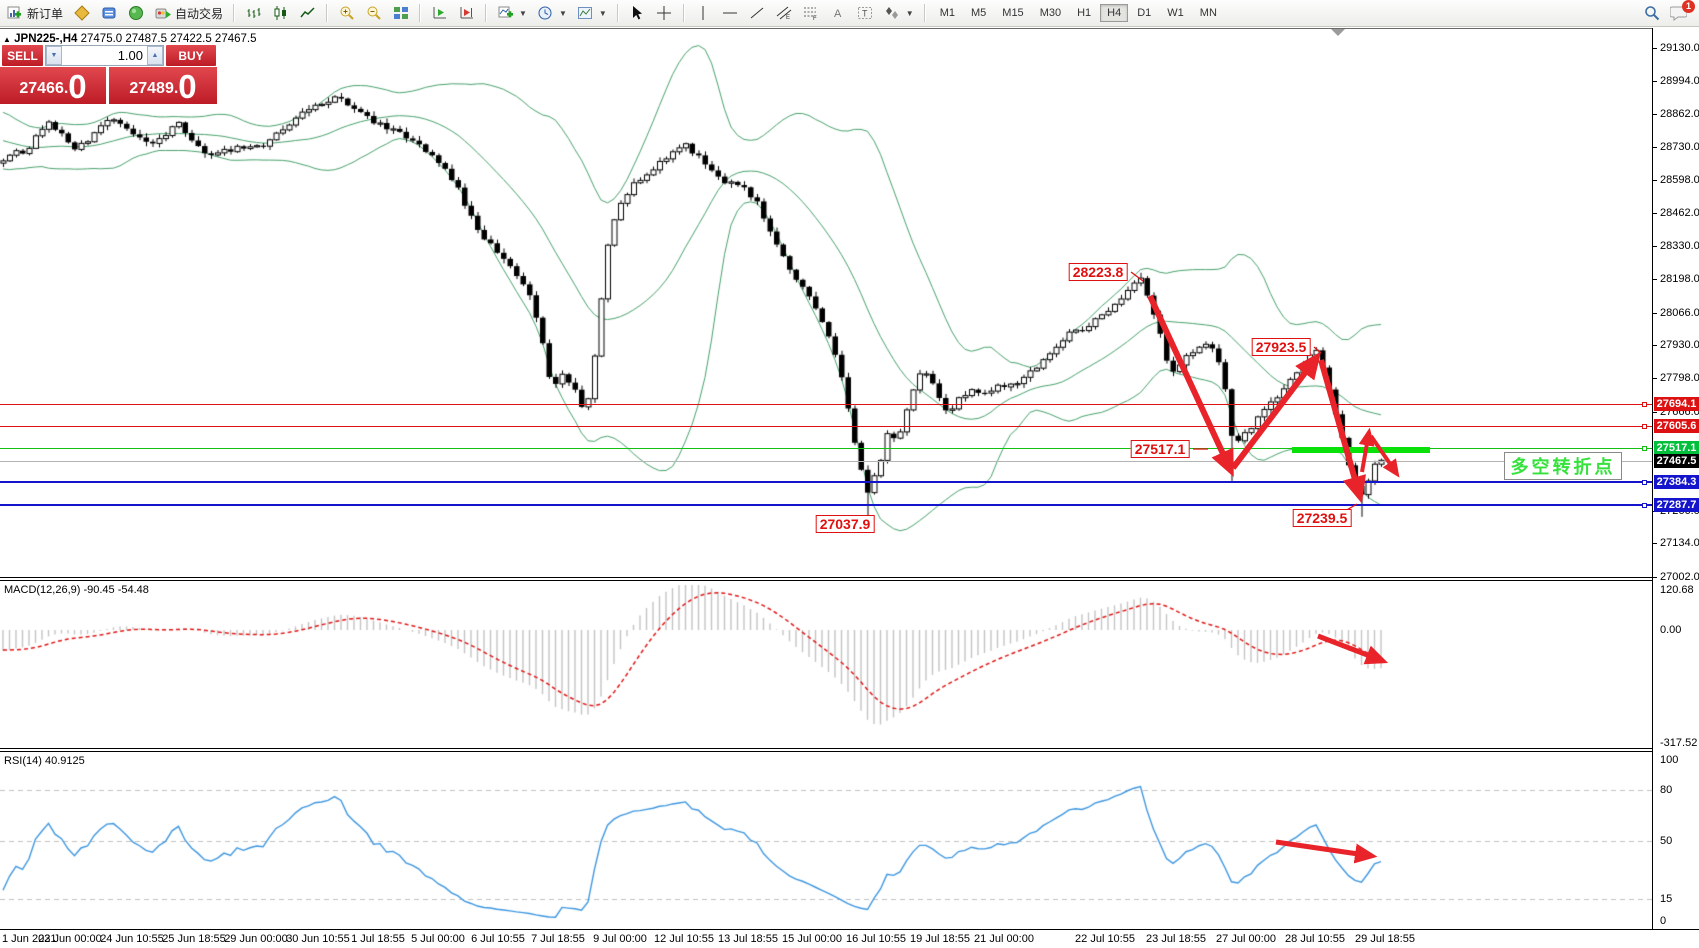  Describe the element at coordinates (849, 579) in the screenshot. I see `macd-pane-separator` at that location.